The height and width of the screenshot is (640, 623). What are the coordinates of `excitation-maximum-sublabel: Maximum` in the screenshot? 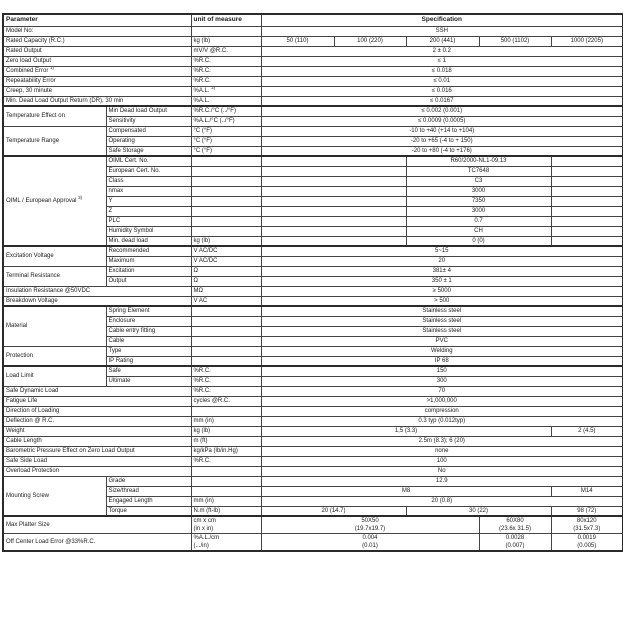 It's located at (148, 261).